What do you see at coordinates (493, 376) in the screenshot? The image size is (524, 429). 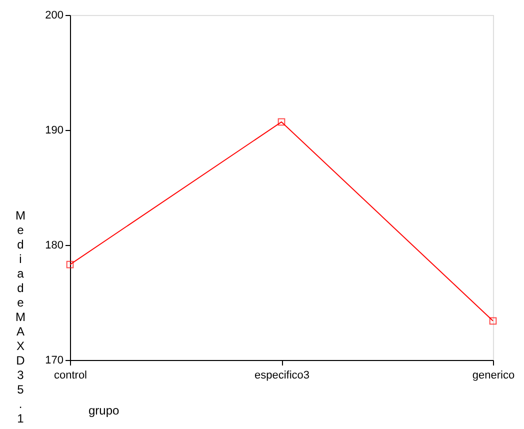 I see `x-tick-label: generico` at bounding box center [493, 376].